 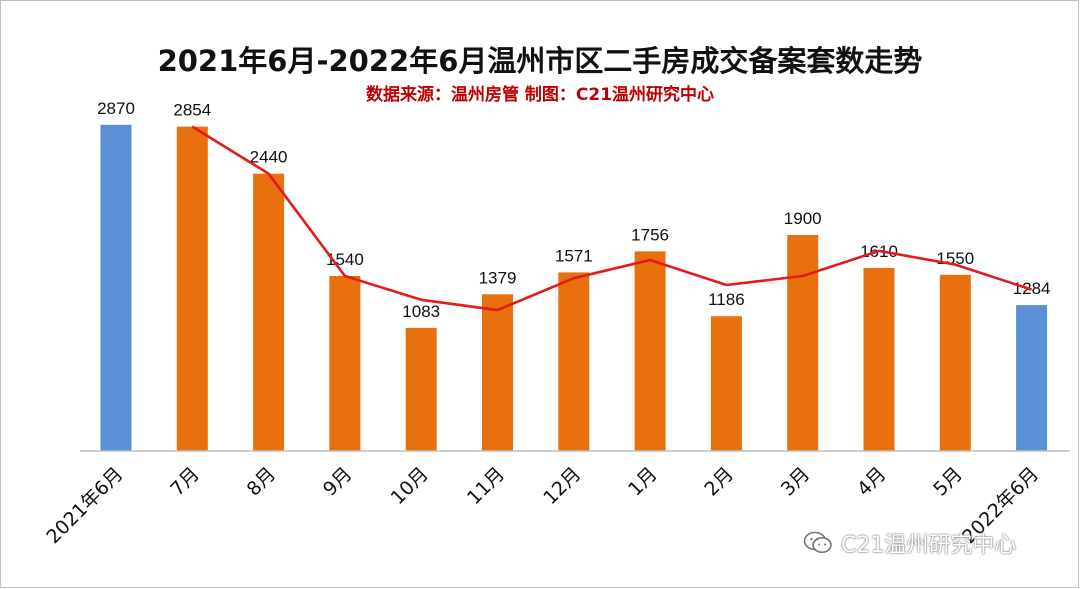 What do you see at coordinates (185, 482) in the screenshot?
I see `x-tick-label-1: 7月` at bounding box center [185, 482].